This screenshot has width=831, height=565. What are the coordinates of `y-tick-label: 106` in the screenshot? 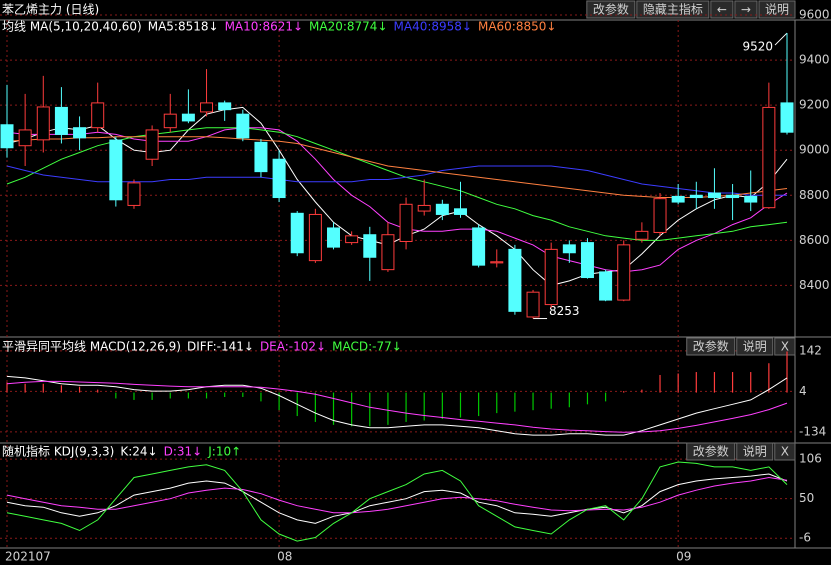 It's located at (810, 459).